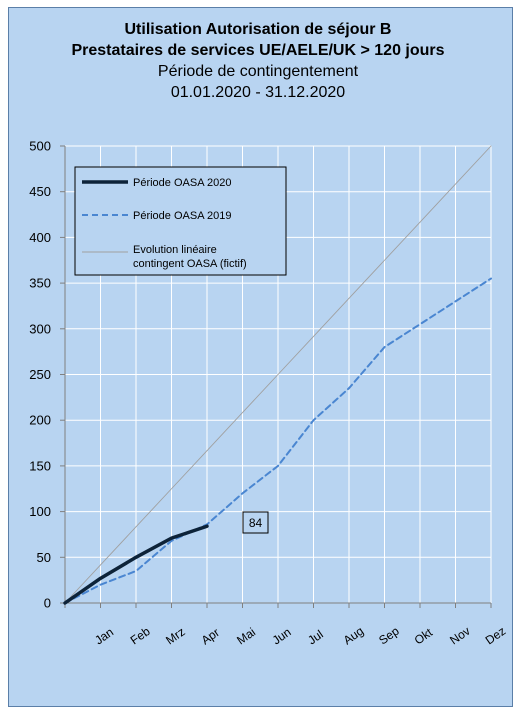 The height and width of the screenshot is (711, 516). What do you see at coordinates (175, 636) in the screenshot?
I see `xtick-label: Mrz` at bounding box center [175, 636].